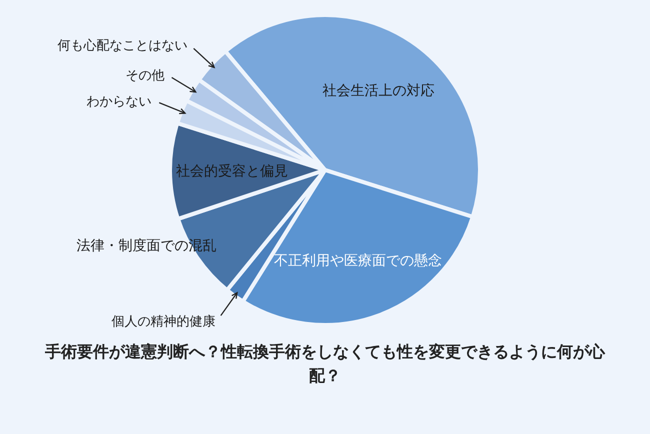 This screenshot has height=434, width=650. What do you see at coordinates (119, 102) in the screenshot?
I see `slice-label: わからない` at bounding box center [119, 102].